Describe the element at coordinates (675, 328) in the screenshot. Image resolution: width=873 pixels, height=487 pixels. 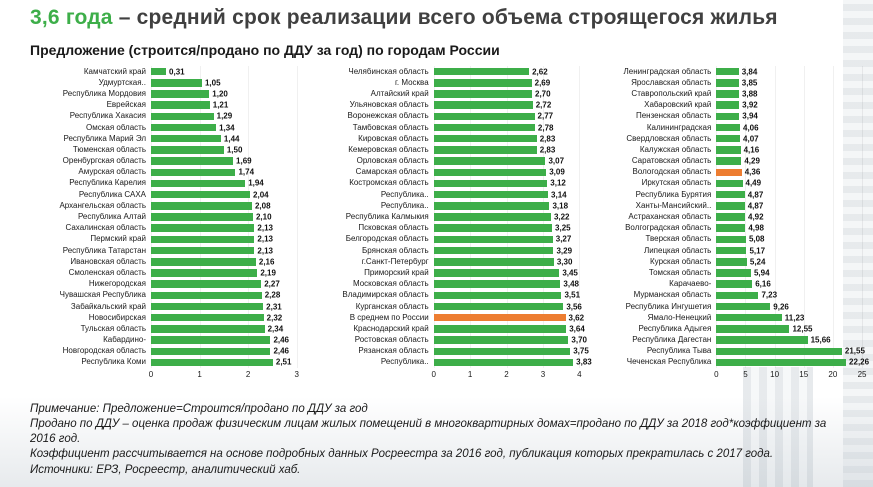
I see `region-label: Республика Адыгея` at that location.